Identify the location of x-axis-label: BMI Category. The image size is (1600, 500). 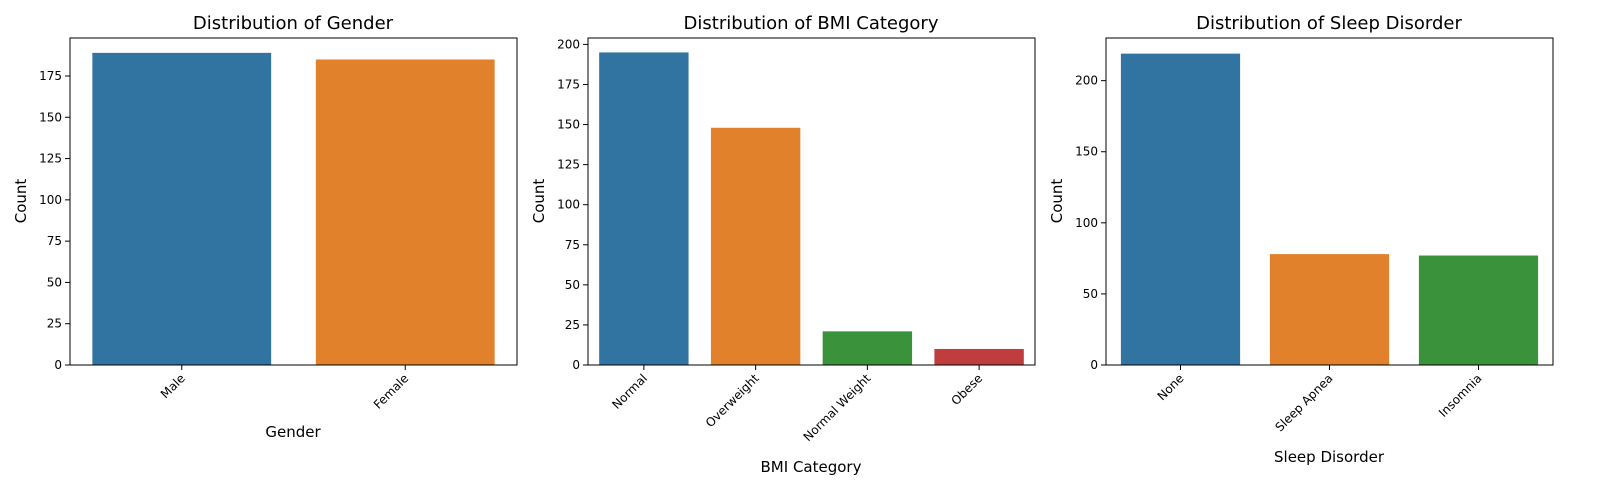
(811, 467).